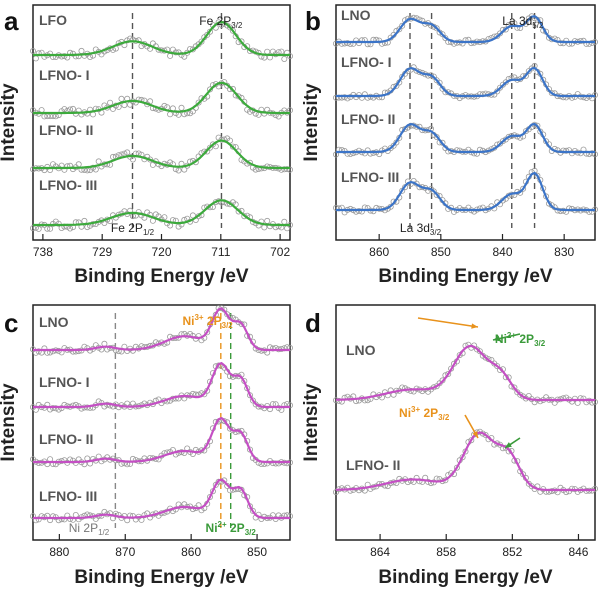 The width and height of the screenshot is (600, 606). What do you see at coordinates (424, 413) in the screenshot?
I see `peak-annotation: Ni3+ 2P3/2` at bounding box center [424, 413].